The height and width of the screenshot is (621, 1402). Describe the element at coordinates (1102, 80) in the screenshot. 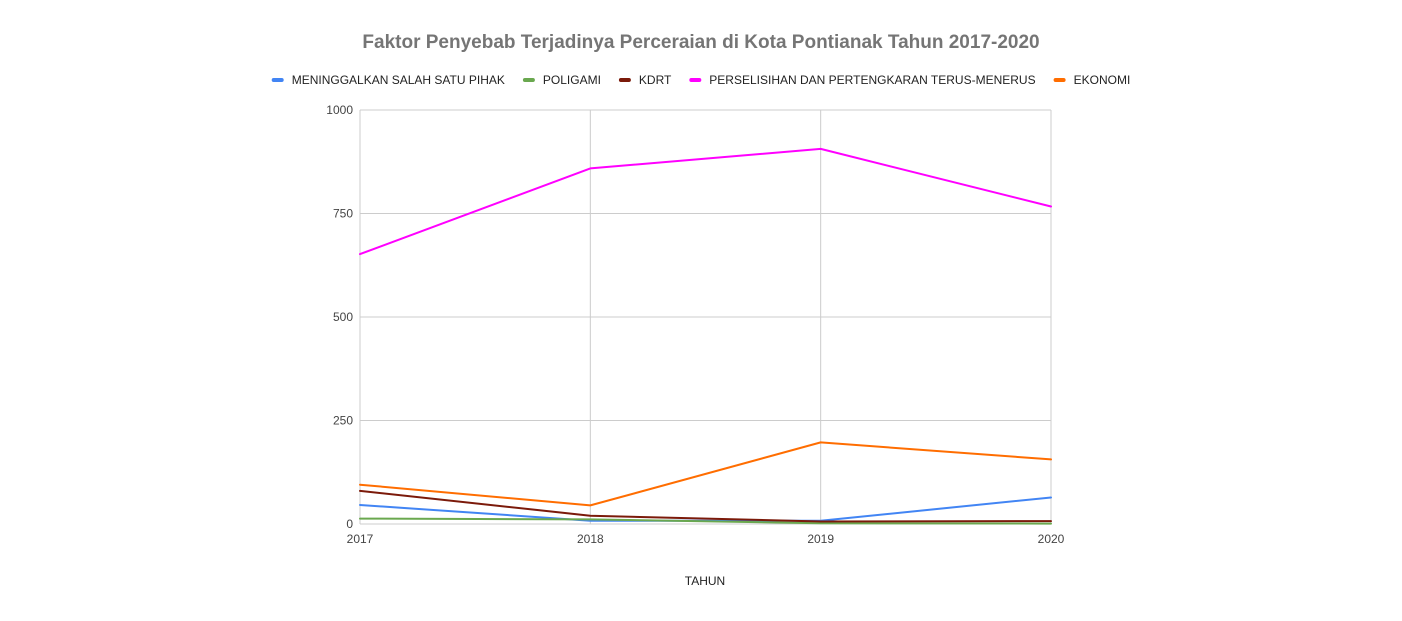

I see `legend-label: EKONOMI` at that location.